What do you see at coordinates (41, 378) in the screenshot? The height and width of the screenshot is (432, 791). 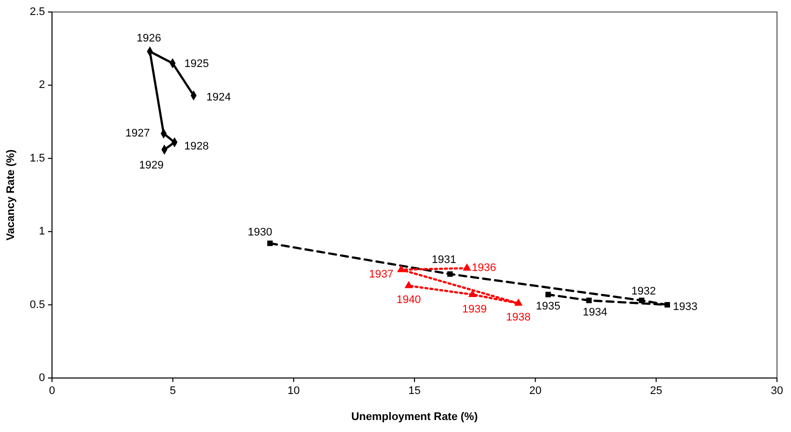 I see `y-tick-label: 0` at bounding box center [41, 378].